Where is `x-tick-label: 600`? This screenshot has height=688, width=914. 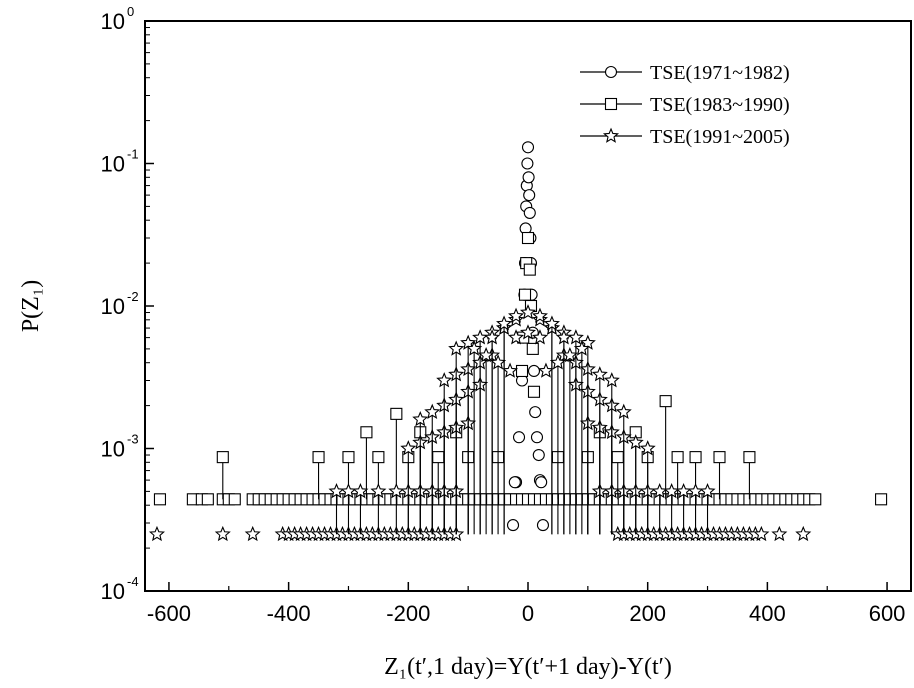
x-tick-label: 600 is located at coordinates (887, 613).